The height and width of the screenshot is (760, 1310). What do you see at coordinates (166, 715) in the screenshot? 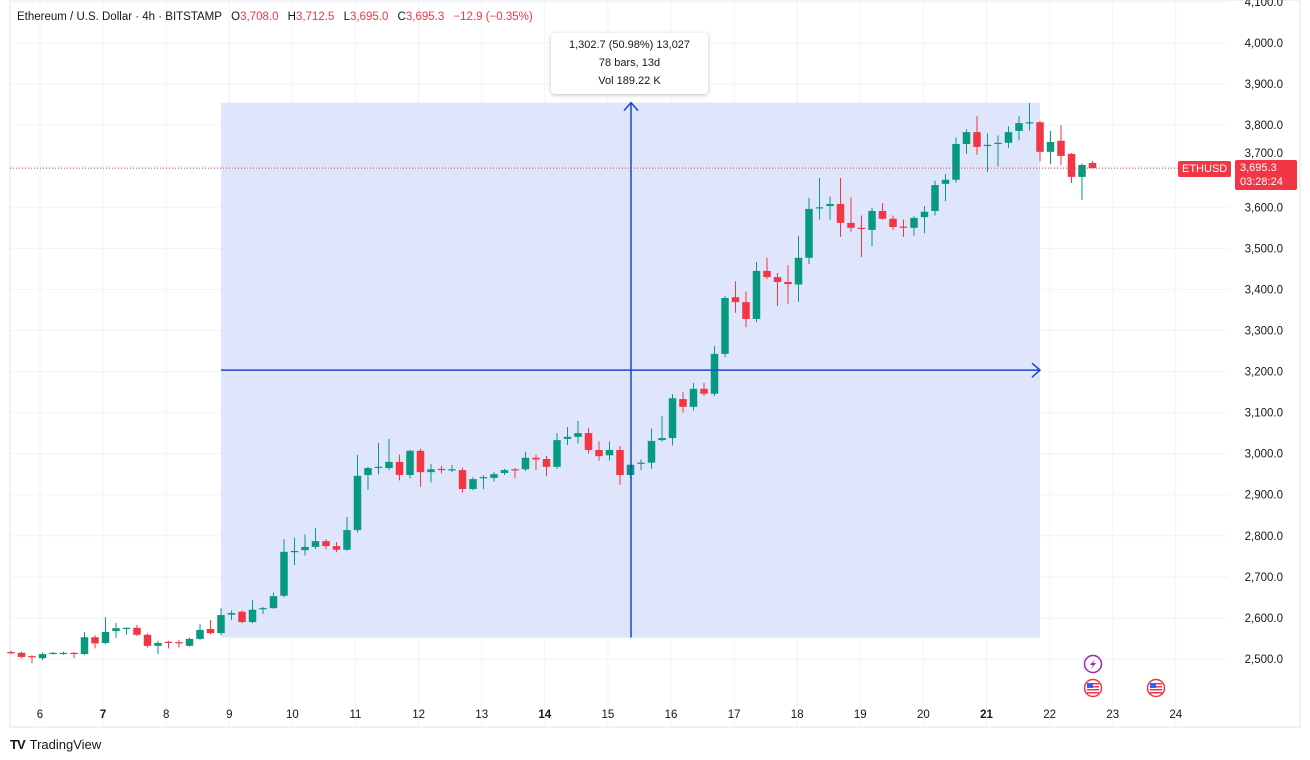
I see `x-tick-label: 8` at bounding box center [166, 715].